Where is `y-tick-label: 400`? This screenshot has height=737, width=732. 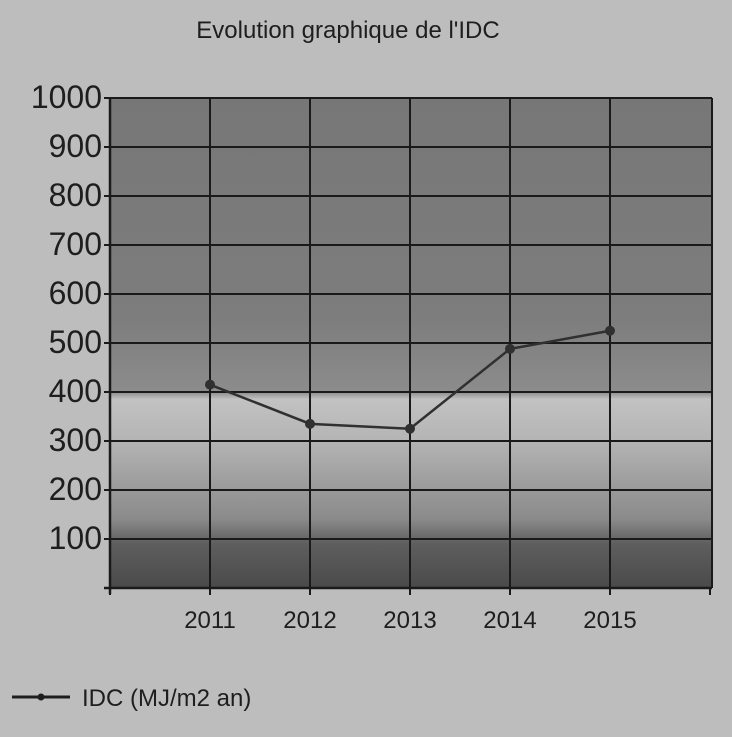
y-tick-label: 400 is located at coordinates (75, 391).